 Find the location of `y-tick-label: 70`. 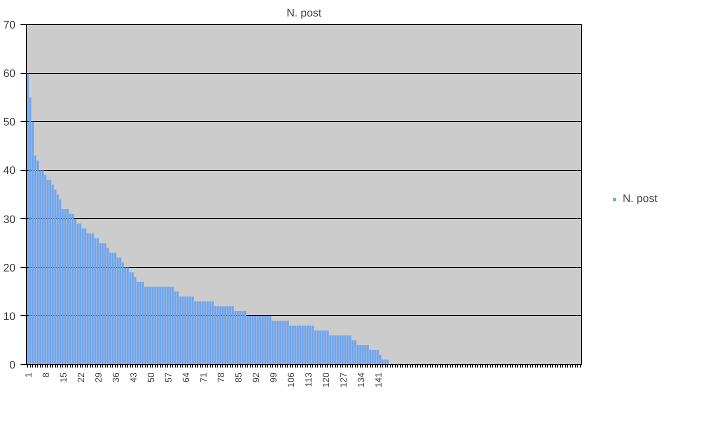

y-tick-label: 70 is located at coordinates (9, 26).